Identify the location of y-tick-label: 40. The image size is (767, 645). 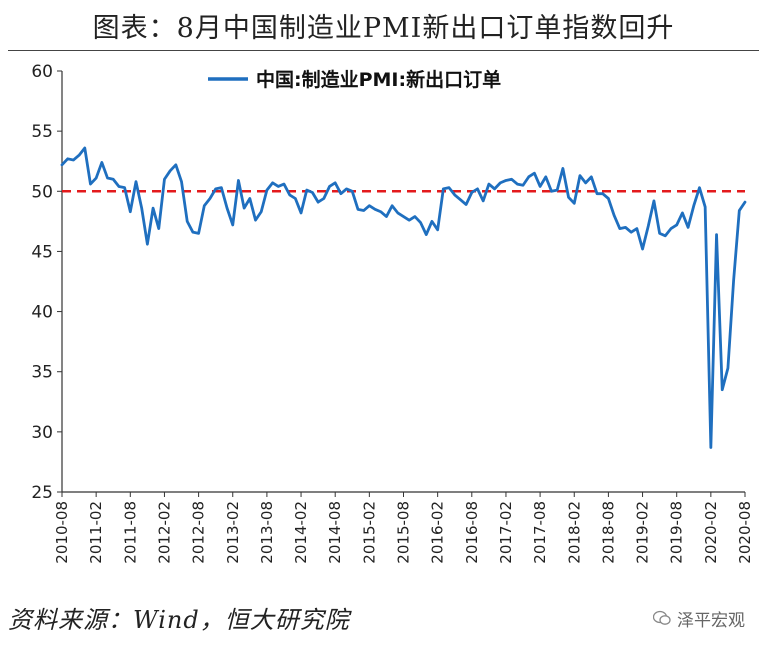
(42, 313).